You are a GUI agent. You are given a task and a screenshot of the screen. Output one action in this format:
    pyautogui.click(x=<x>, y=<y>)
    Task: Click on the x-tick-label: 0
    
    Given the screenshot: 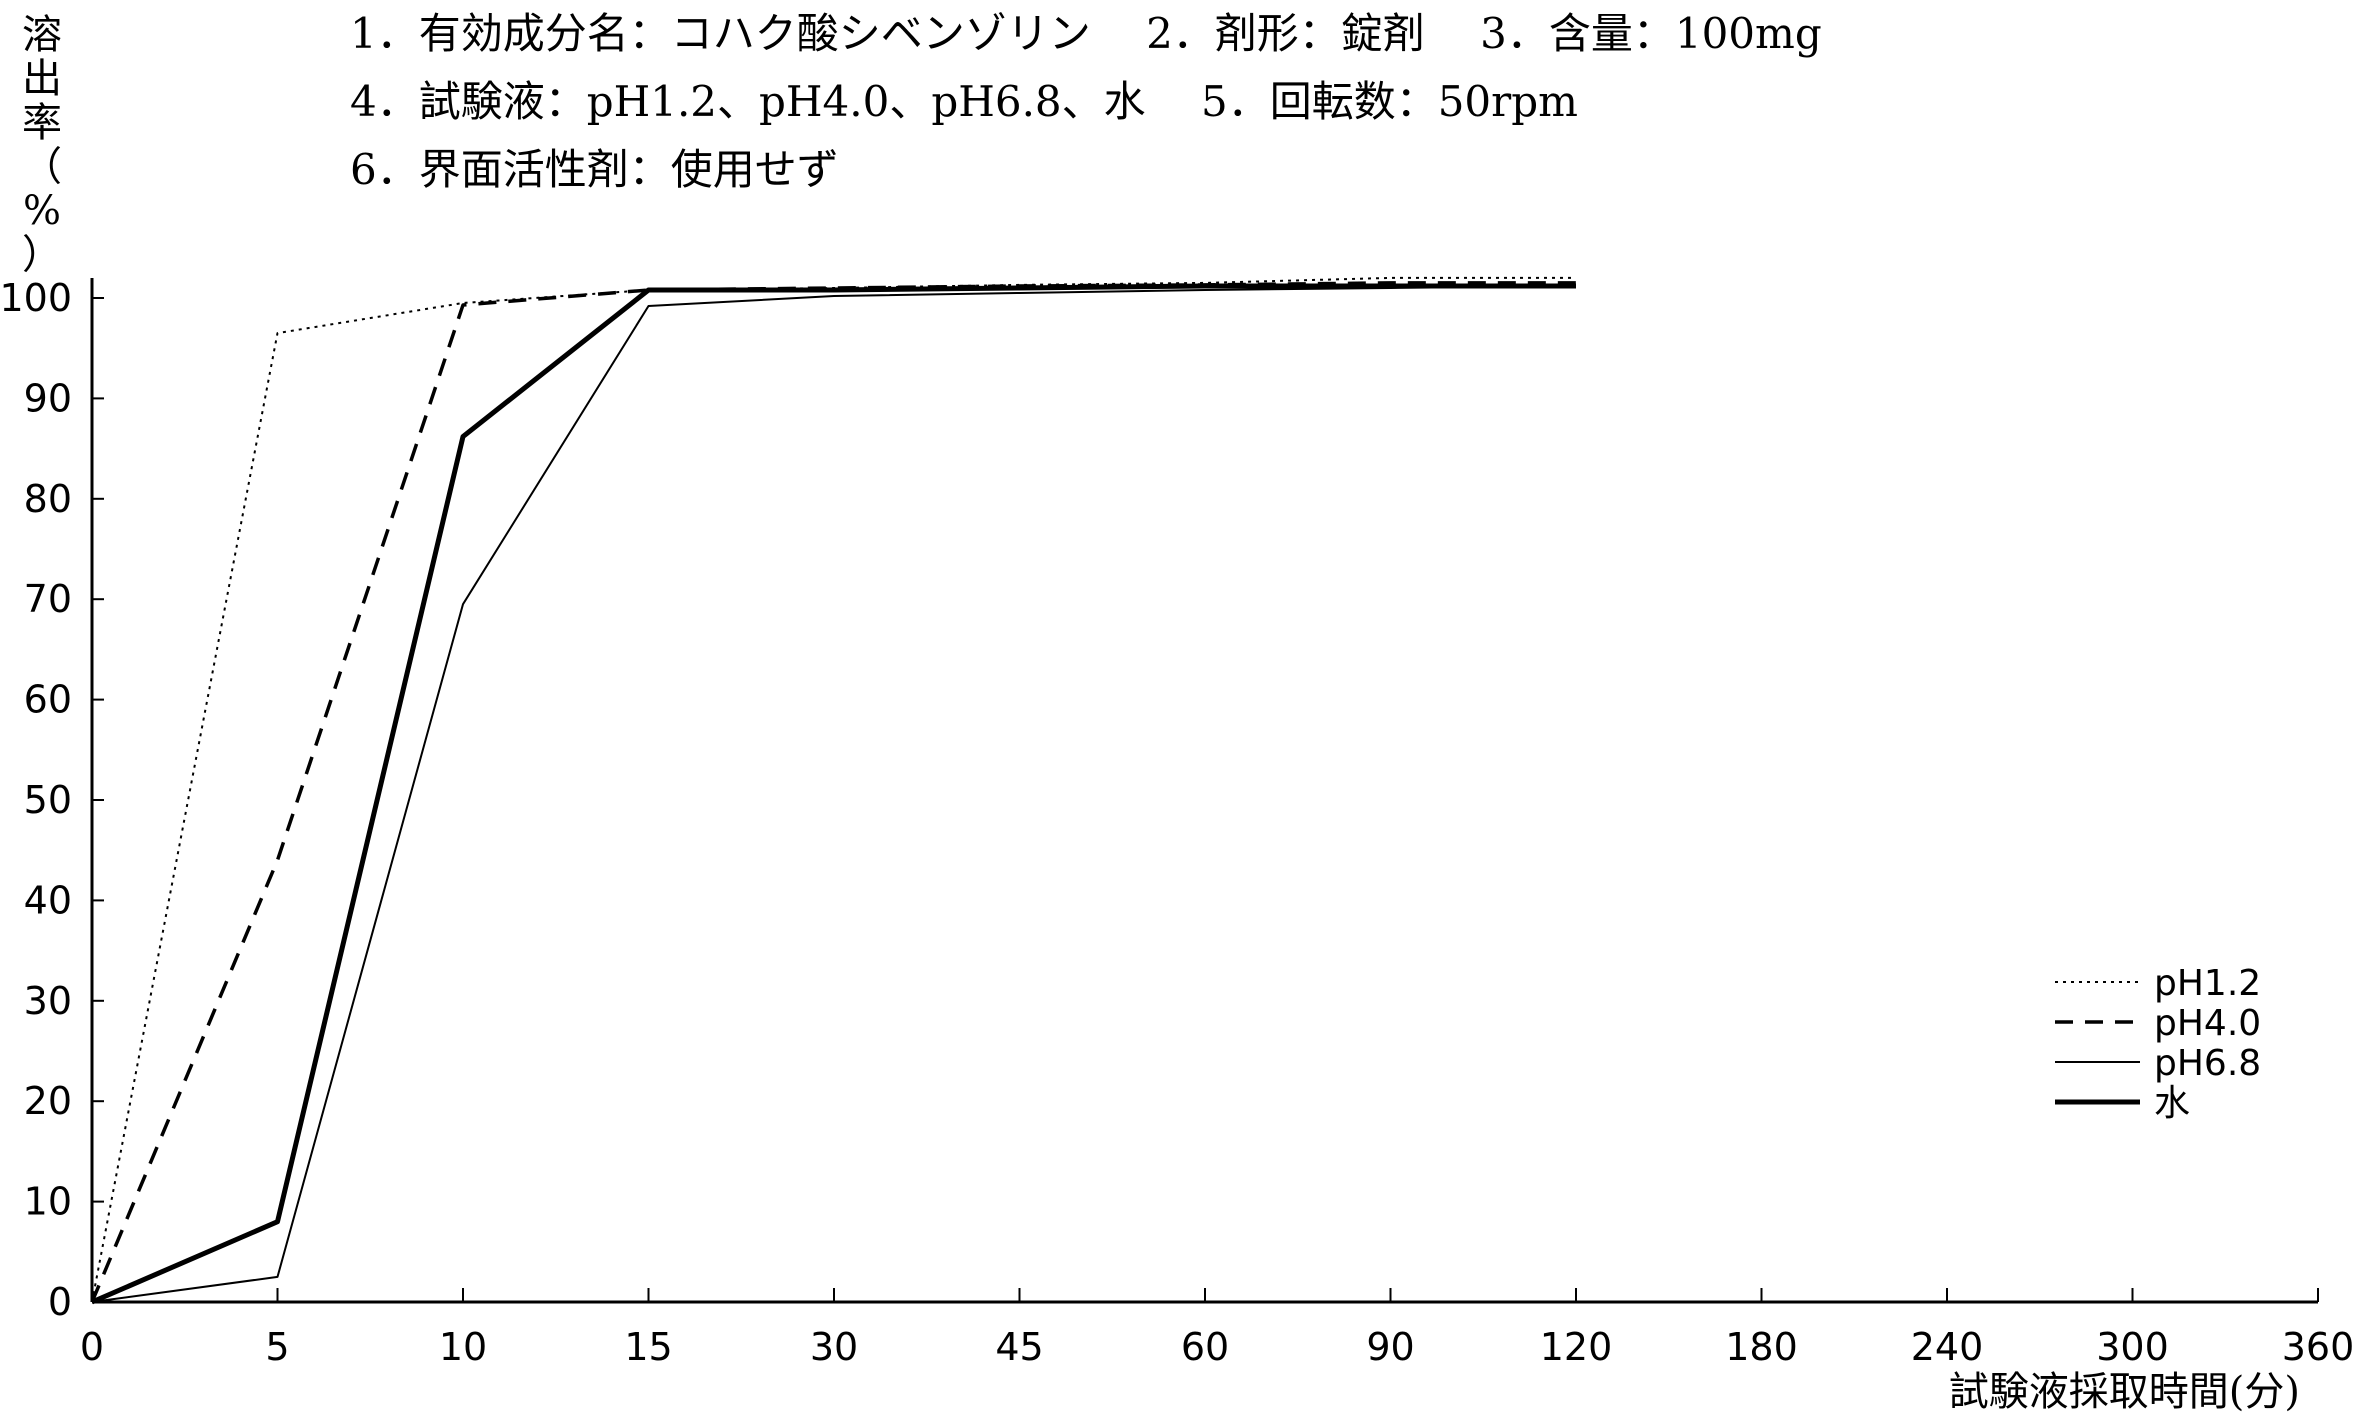 What is the action you would take?
    pyautogui.click(x=92, y=1347)
    